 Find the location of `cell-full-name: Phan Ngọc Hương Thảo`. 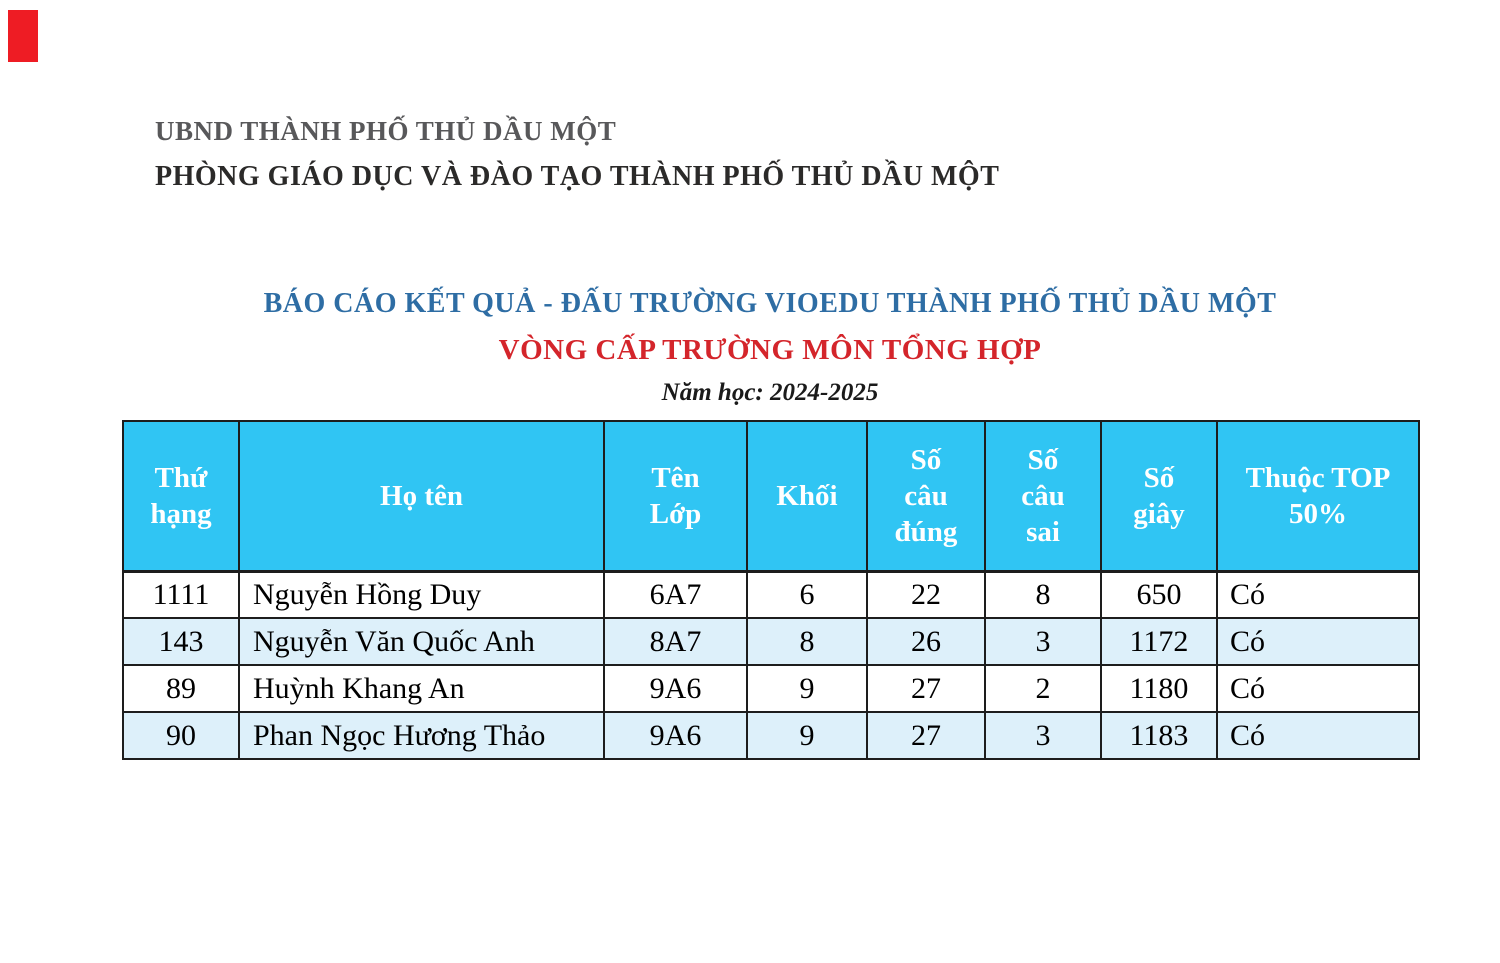

cell-full-name: Phan Ngọc Hương Thảo is located at coordinates (421, 735).